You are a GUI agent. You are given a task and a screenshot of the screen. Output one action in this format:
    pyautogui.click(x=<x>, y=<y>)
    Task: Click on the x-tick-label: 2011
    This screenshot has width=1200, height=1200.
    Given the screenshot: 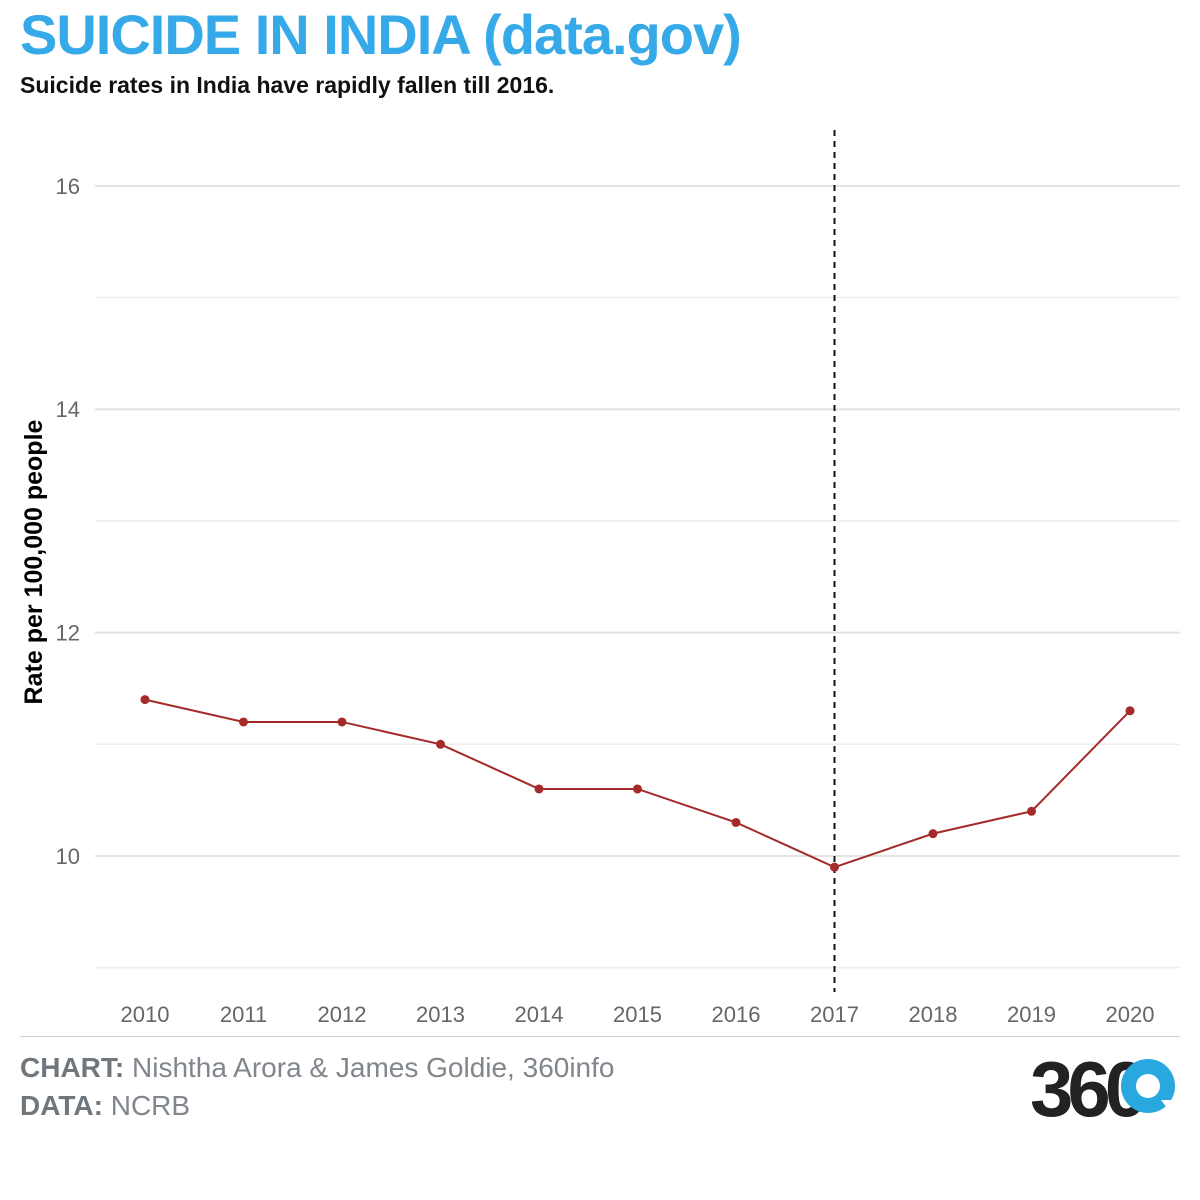 What is the action you would take?
    pyautogui.click(x=243, y=1014)
    